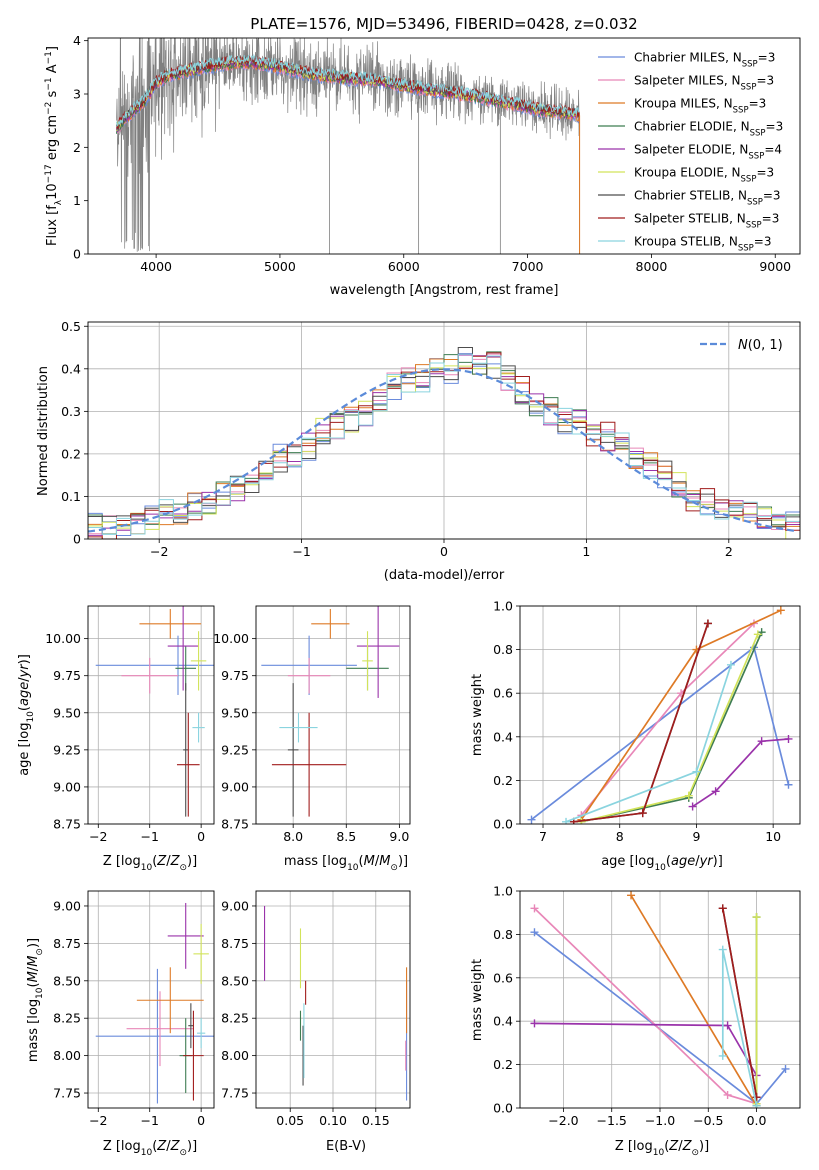  What do you see at coordinates (77, 147) in the screenshot?
I see `y-tick-label: 2` at bounding box center [77, 147].